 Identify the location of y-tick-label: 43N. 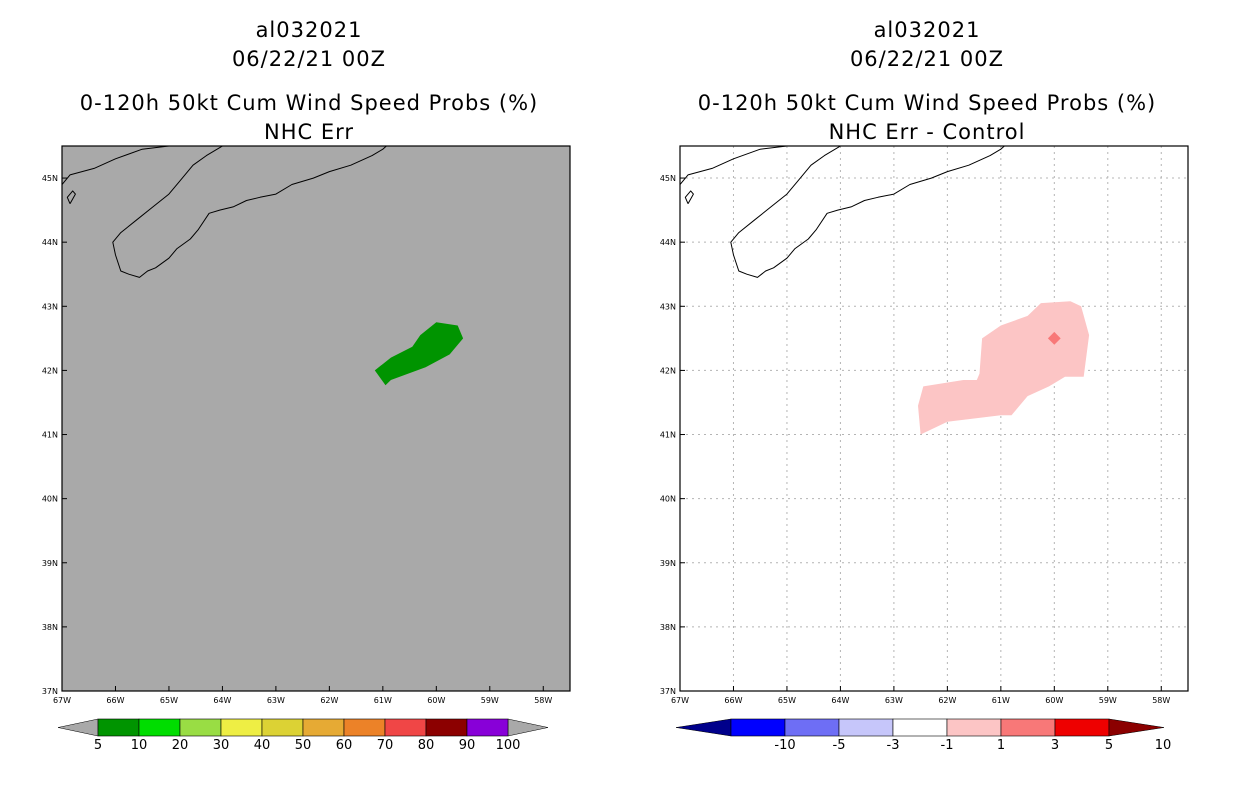
(50, 306).